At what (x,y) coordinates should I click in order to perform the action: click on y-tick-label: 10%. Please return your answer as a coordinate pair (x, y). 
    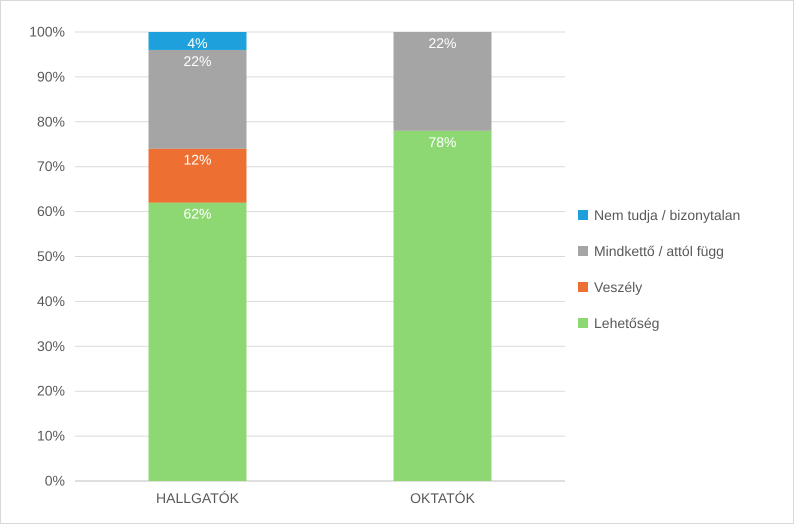
    Looking at the image, I should click on (50, 436).